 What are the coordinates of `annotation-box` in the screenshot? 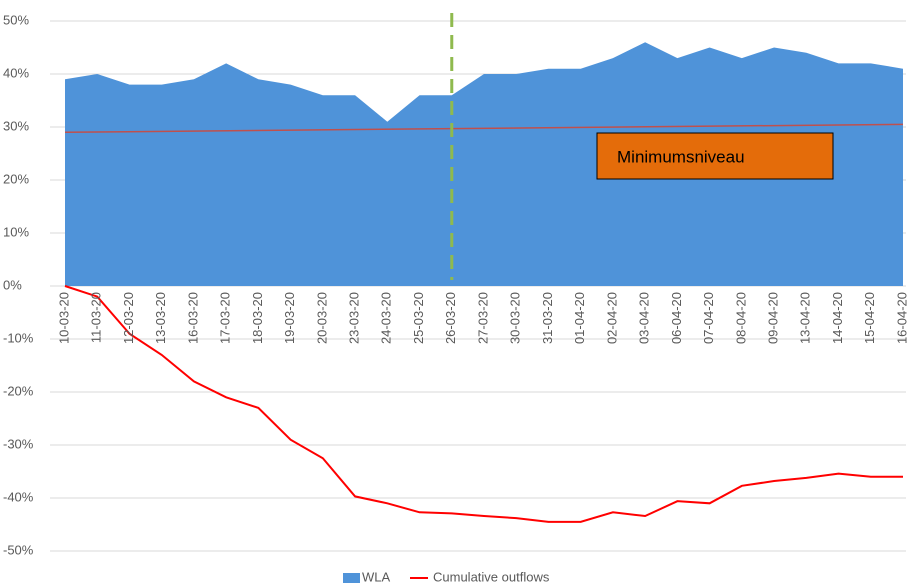 It's located at (715, 156).